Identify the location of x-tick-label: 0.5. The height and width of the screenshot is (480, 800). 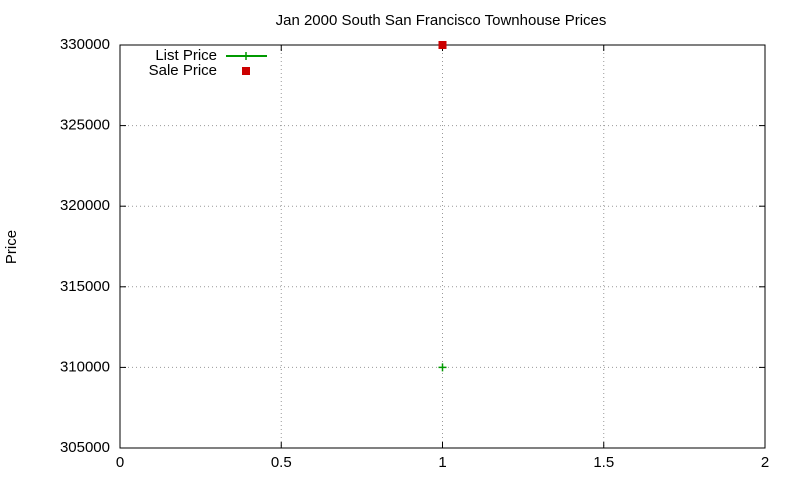
(281, 462).